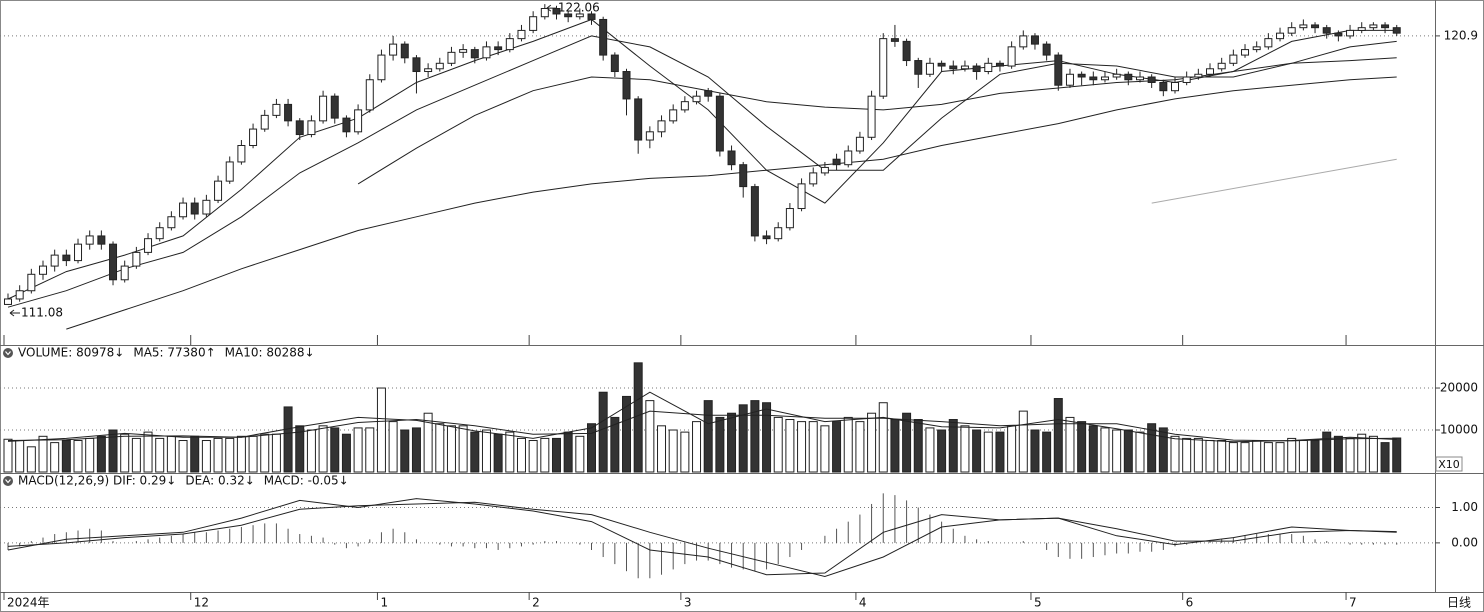 This screenshot has width=1484, height=612. What do you see at coordinates (8, 481) in the screenshot?
I see `macd-collapse-icon` at bounding box center [8, 481].